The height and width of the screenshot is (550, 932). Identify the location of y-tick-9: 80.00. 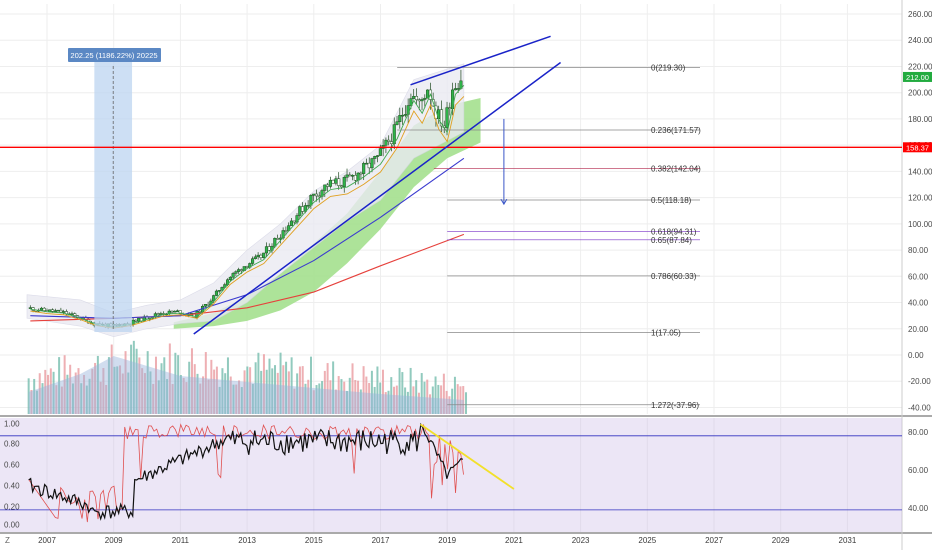
(918, 250).